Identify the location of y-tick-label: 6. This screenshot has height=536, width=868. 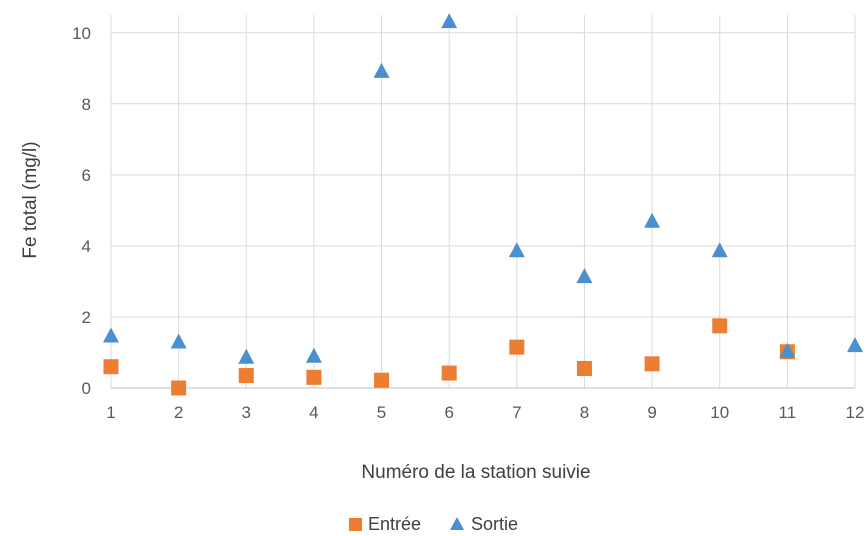
(86, 175).